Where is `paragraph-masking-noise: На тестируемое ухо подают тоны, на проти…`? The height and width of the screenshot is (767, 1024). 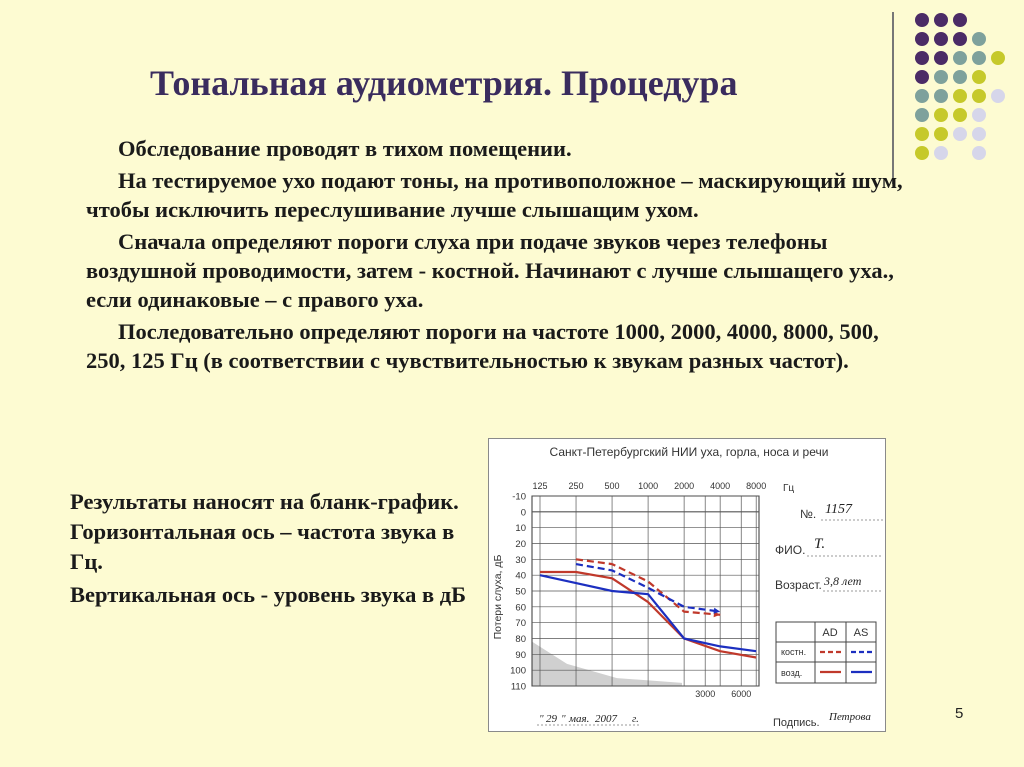
paragraph-masking-noise: На тестируемое ухо подают тоны, на проти… is located at coordinates (494, 195).